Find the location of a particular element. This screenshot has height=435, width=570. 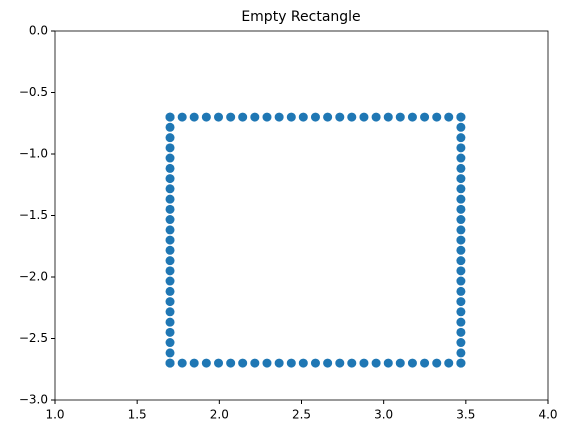

x-tick-label: 1.5 is located at coordinates (137, 415).